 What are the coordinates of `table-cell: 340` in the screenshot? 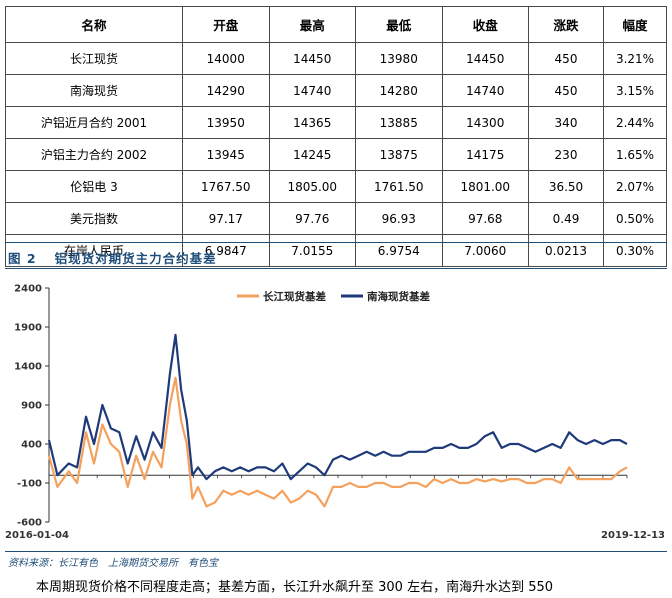 It's located at (566, 122).